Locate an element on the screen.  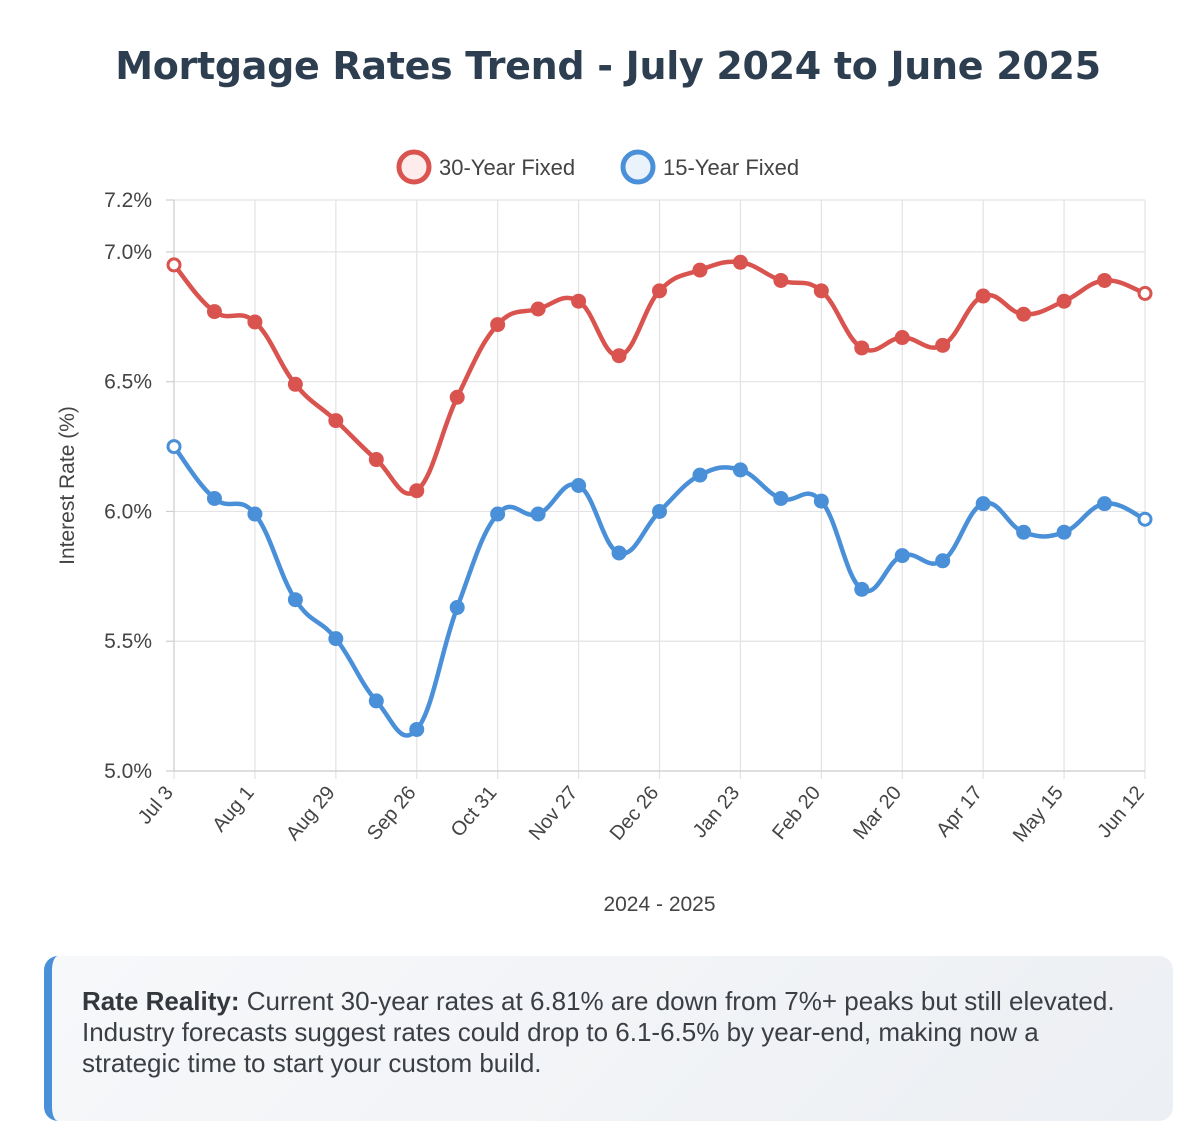
x-tick-label: Oct 31 is located at coordinates (474, 811).